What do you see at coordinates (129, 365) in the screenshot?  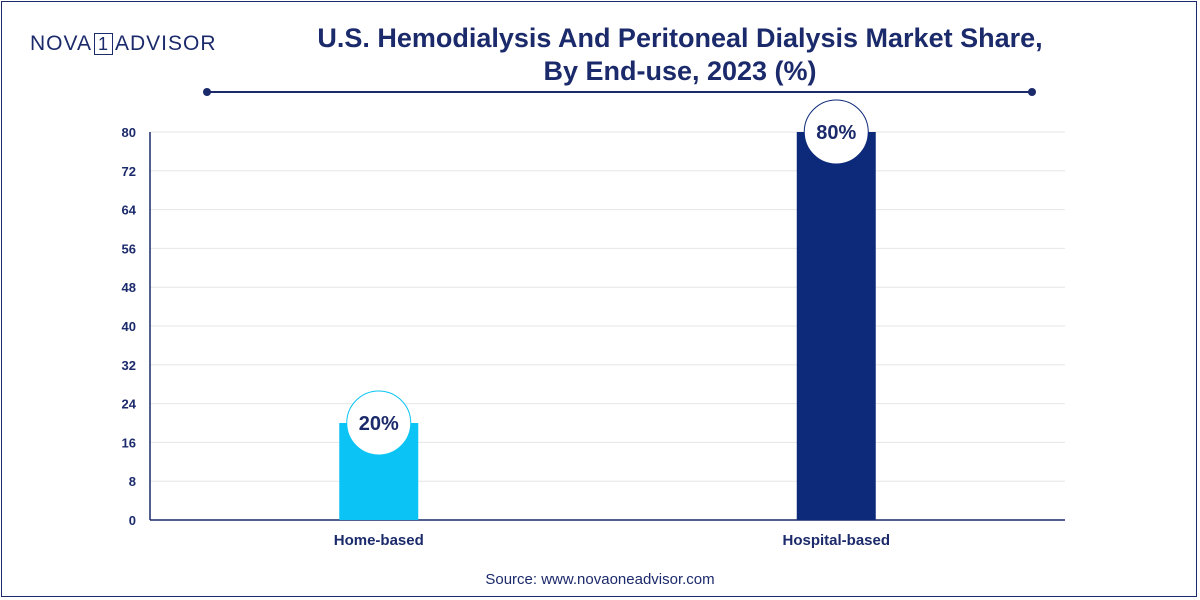 I see `y-tick-label: 32` at bounding box center [129, 365].